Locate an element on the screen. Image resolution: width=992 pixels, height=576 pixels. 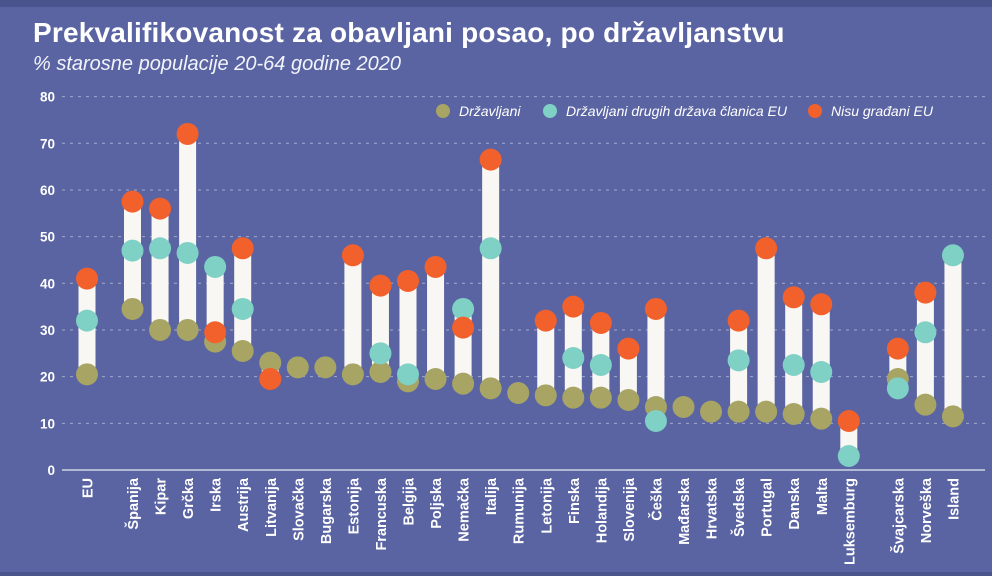
legend-label-other-eu: Državljani drugih država članica EU is located at coordinates (676, 111).